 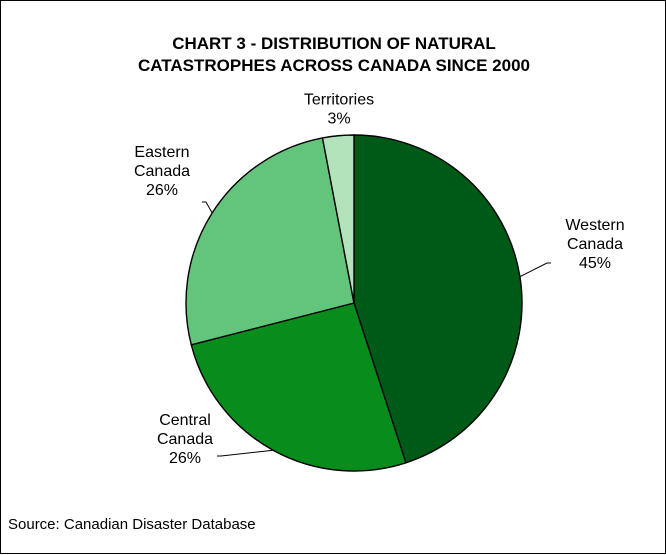 I want to click on pie-slice-territories, so click(x=338, y=219).